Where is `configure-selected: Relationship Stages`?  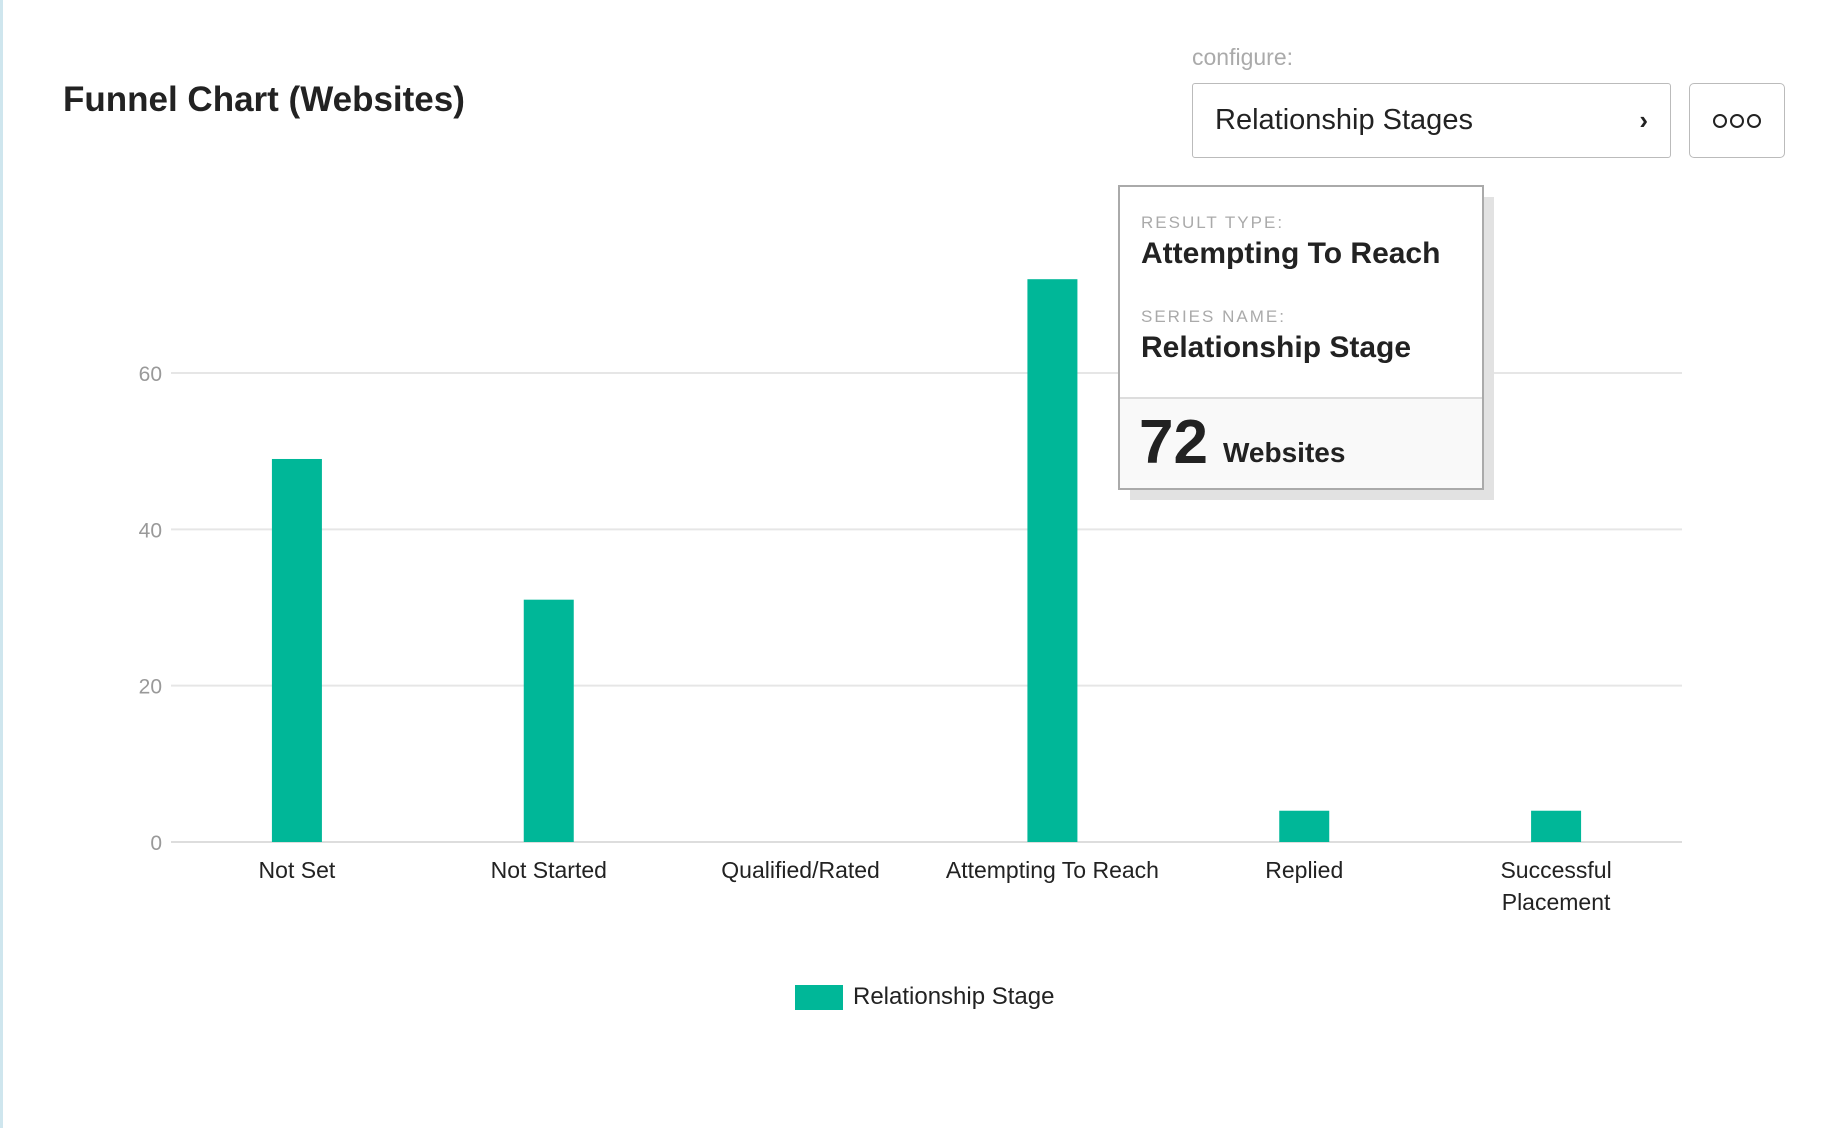
configure-selected: Relationship Stages is located at coordinates (1344, 120).